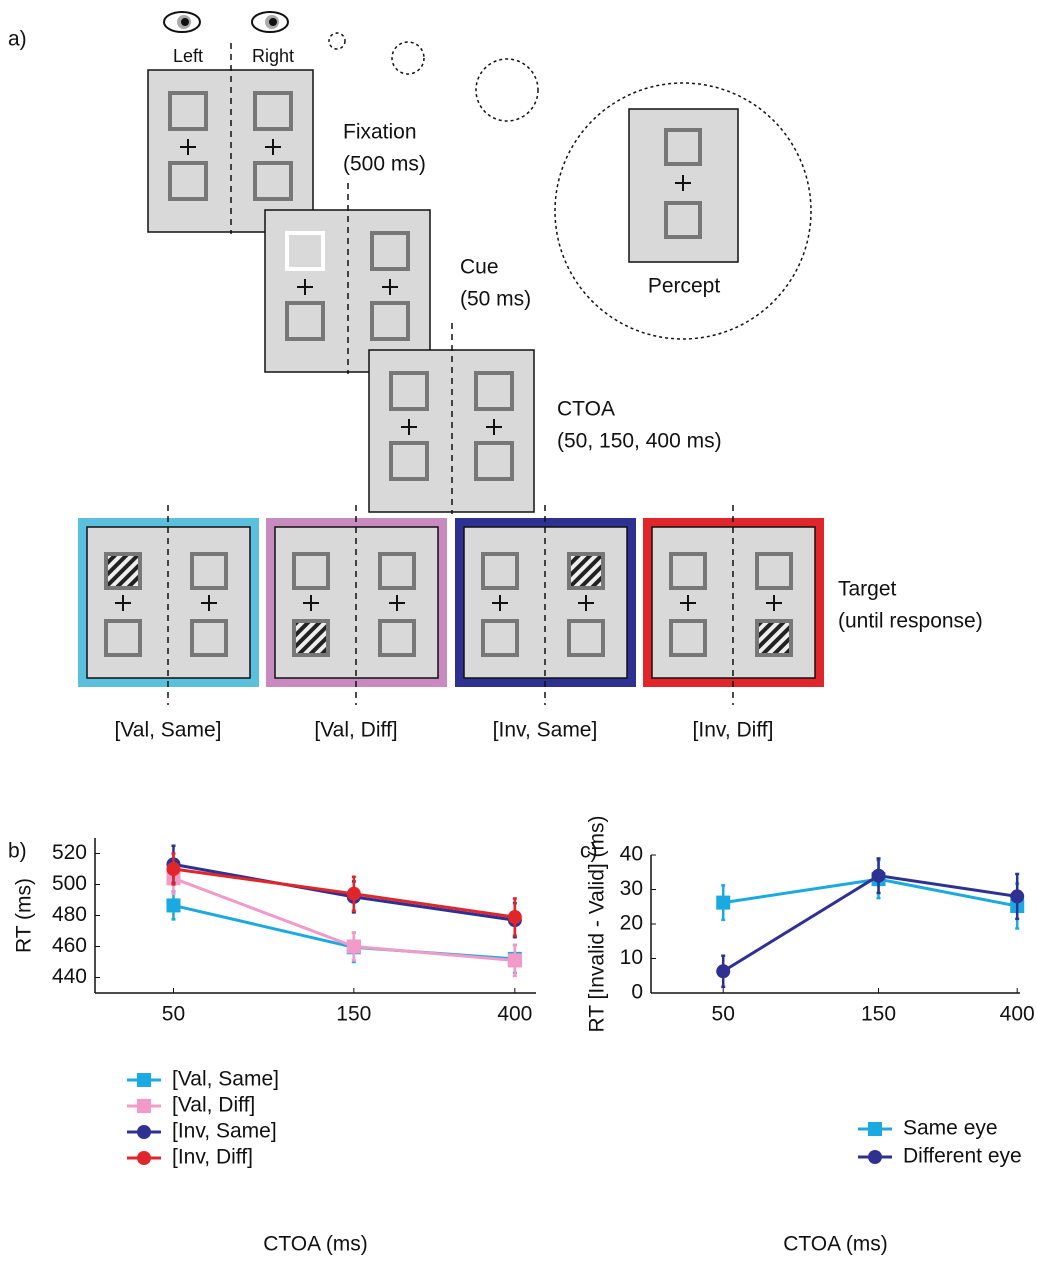 This screenshot has height=1262, width=1037. What do you see at coordinates (168, 730) in the screenshot?
I see `condition-label: [Val, Same]` at bounding box center [168, 730].